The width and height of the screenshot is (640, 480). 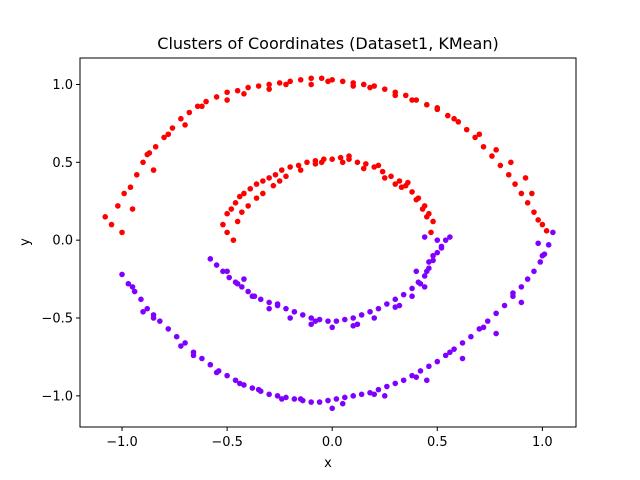 I want to click on x-axis-label: x, so click(x=328, y=463).